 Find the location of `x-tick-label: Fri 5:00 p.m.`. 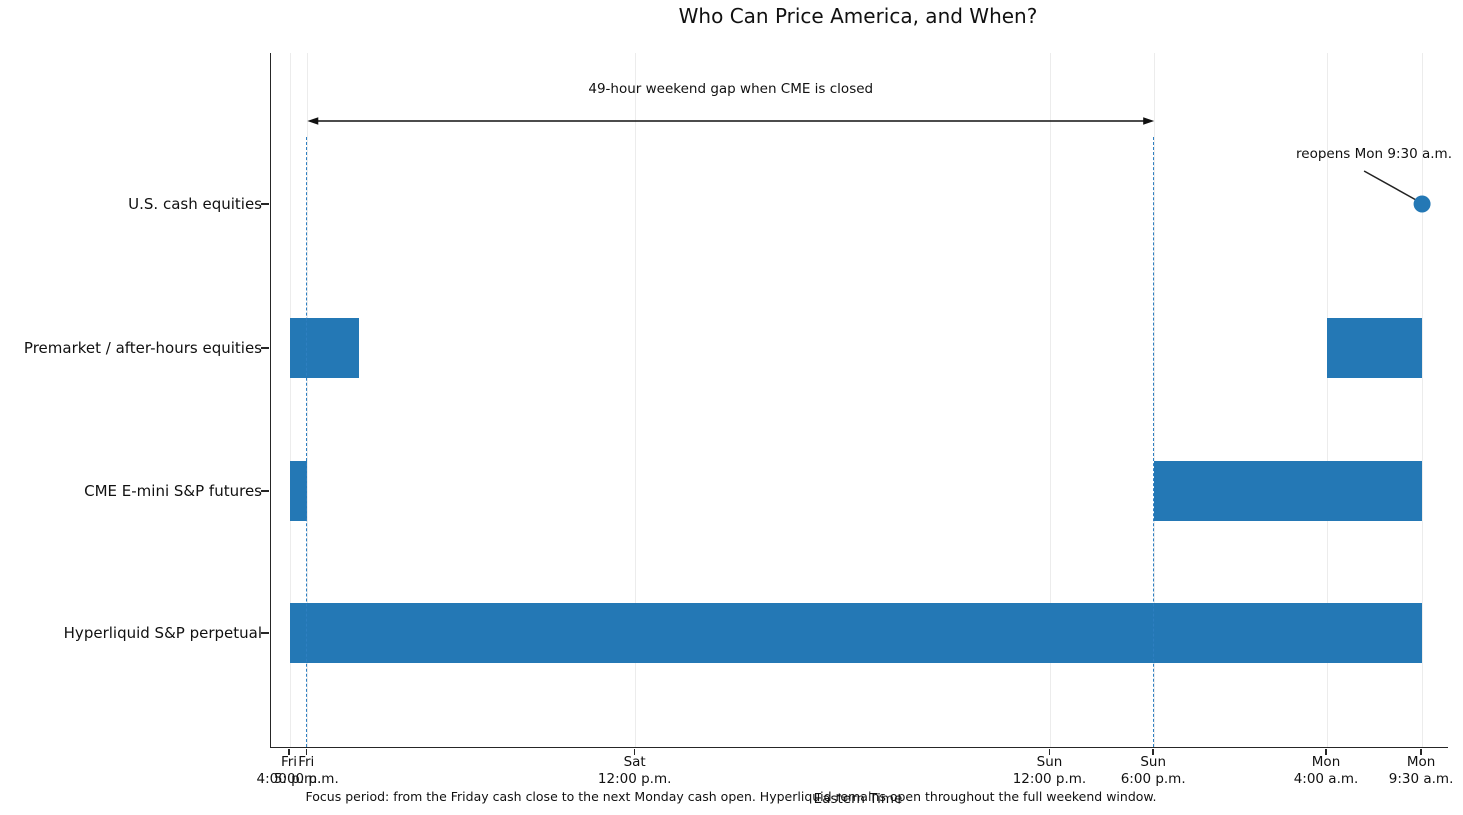

x-tick-label: Fri 5:00 p.m. is located at coordinates (306, 771).